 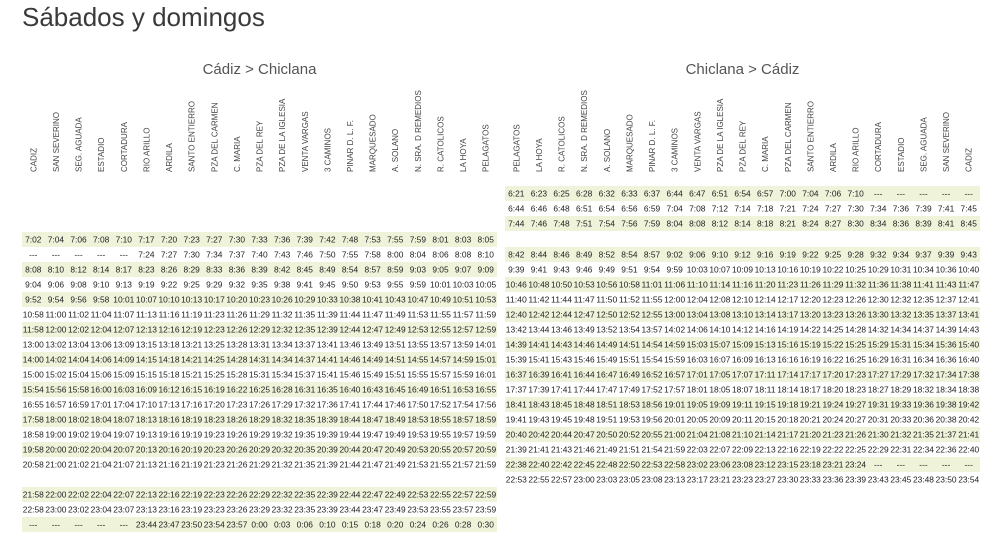 What do you see at coordinates (440, 435) in the screenshot?
I see `time-cell: 19:55` at bounding box center [440, 435].